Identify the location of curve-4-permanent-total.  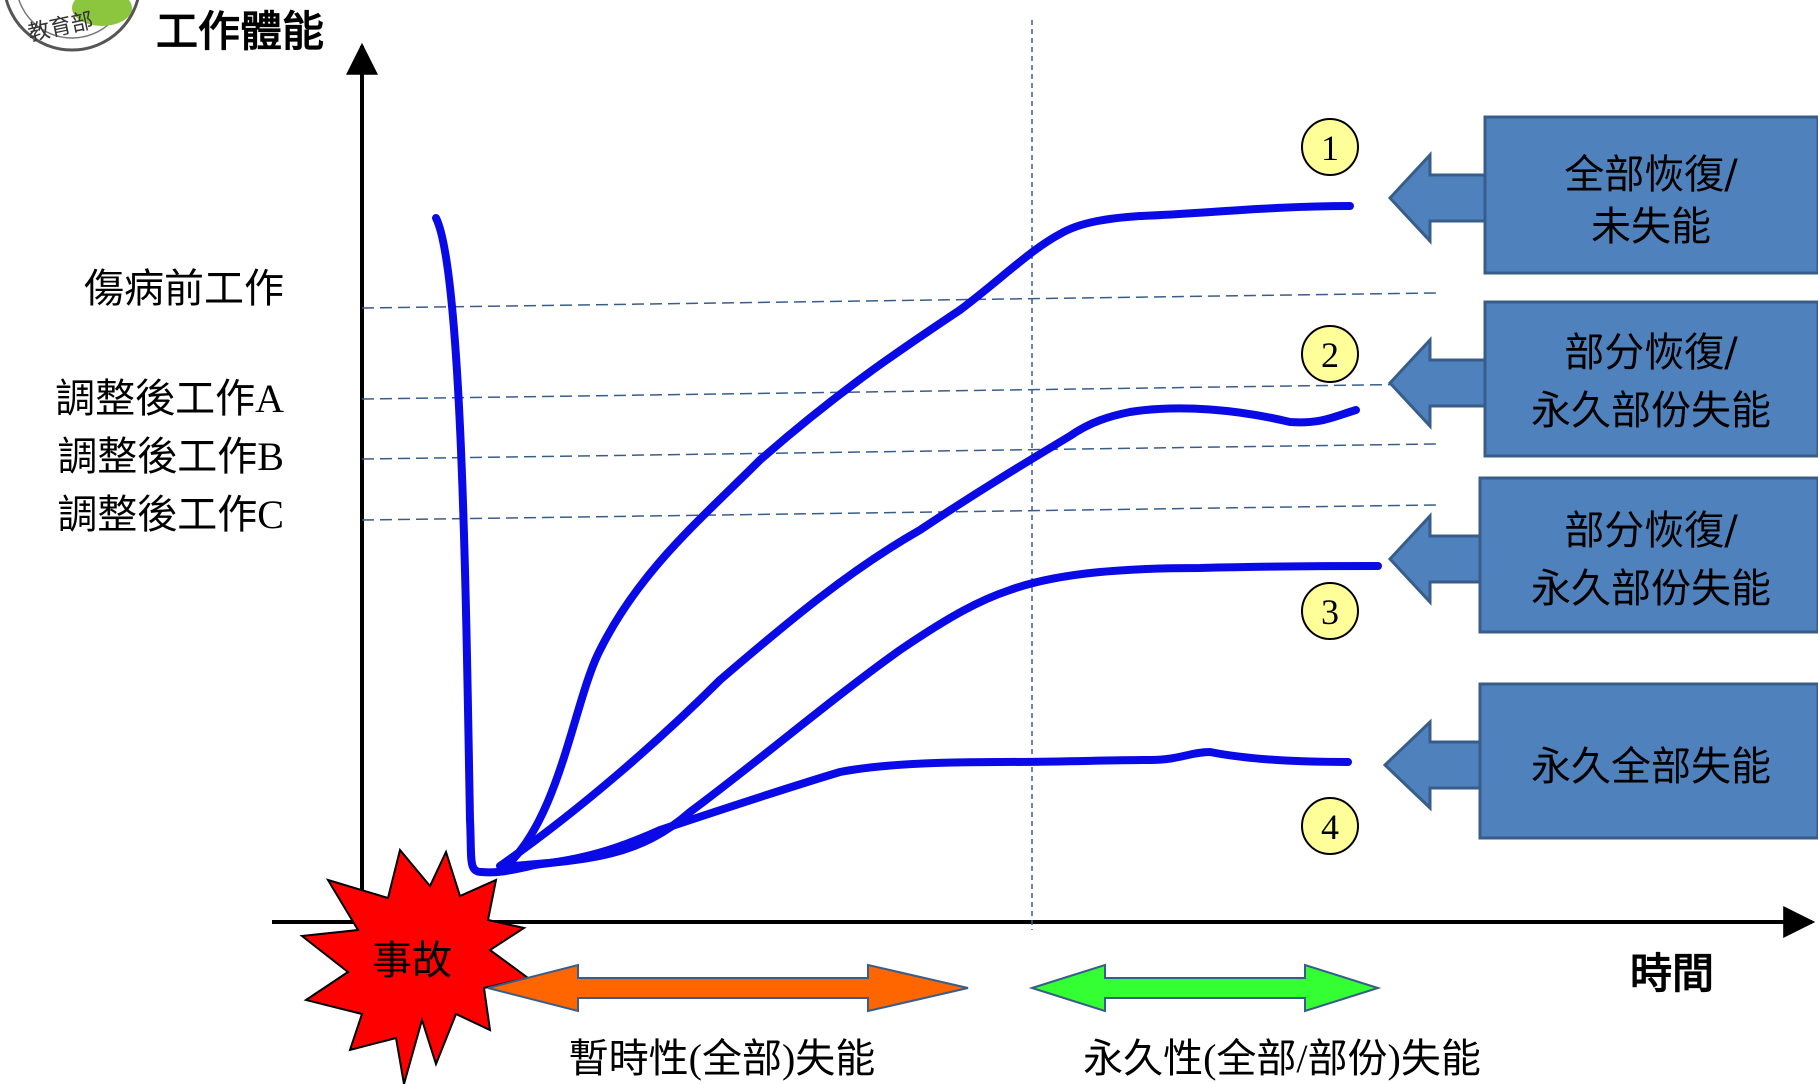
(934, 809).